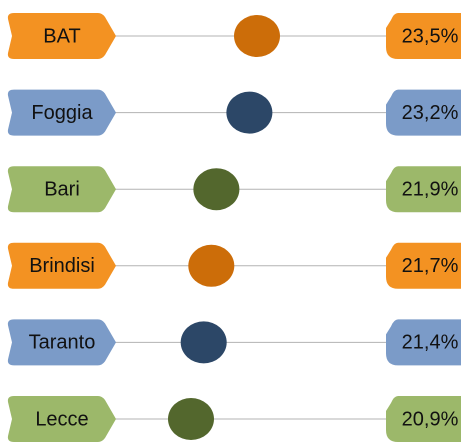 The image size is (461, 445). What do you see at coordinates (430, 419) in the screenshot?
I see `value-label: 20,9%` at bounding box center [430, 419].